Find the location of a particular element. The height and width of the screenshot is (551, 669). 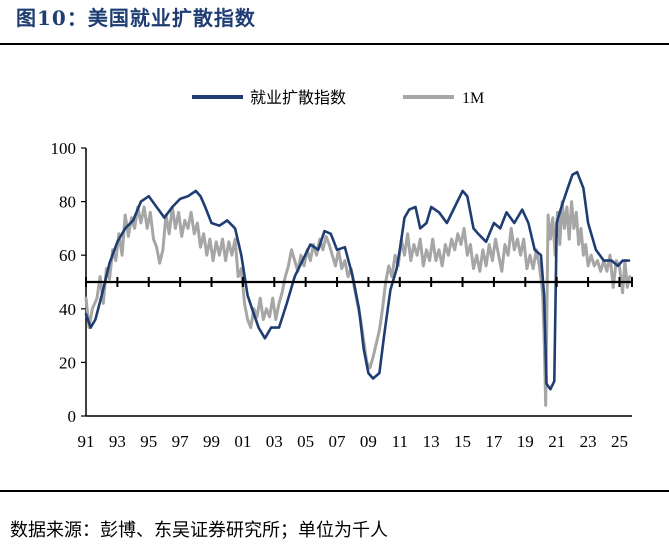

x-tick-label: 07 is located at coordinates (338, 441).